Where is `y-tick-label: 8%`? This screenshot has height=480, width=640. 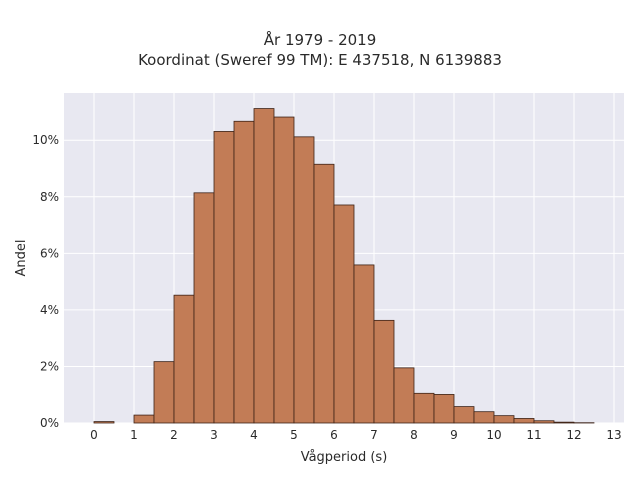 y-tick-label: 8% is located at coordinates (49, 197).